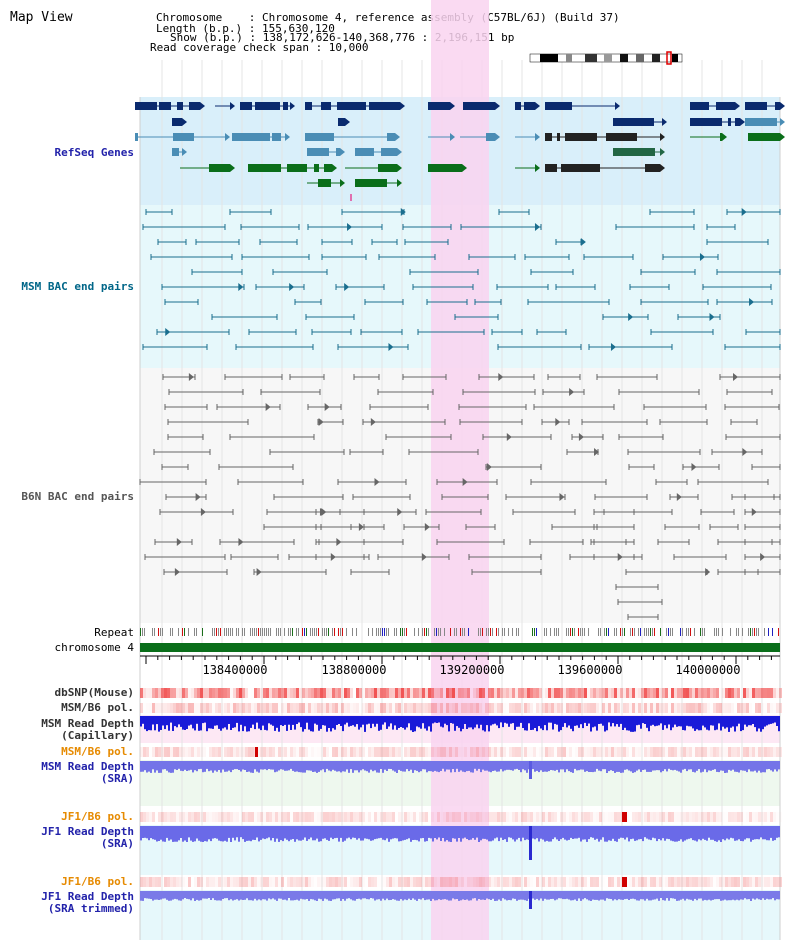  Describe the element at coordinates (94, 152) in the screenshot. I see `track-label-refseq: RefSeq Genes` at that location.